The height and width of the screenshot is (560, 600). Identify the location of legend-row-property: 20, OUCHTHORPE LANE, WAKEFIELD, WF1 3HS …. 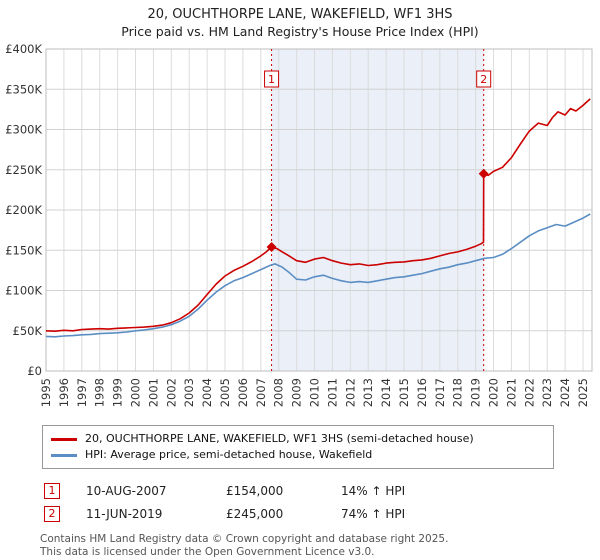
(298, 439).